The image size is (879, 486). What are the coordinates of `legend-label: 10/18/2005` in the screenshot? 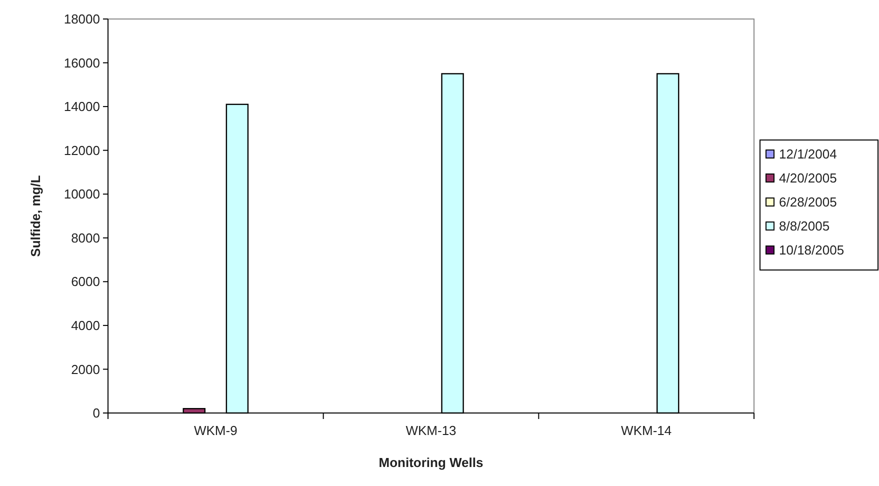 It's located at (811, 250).